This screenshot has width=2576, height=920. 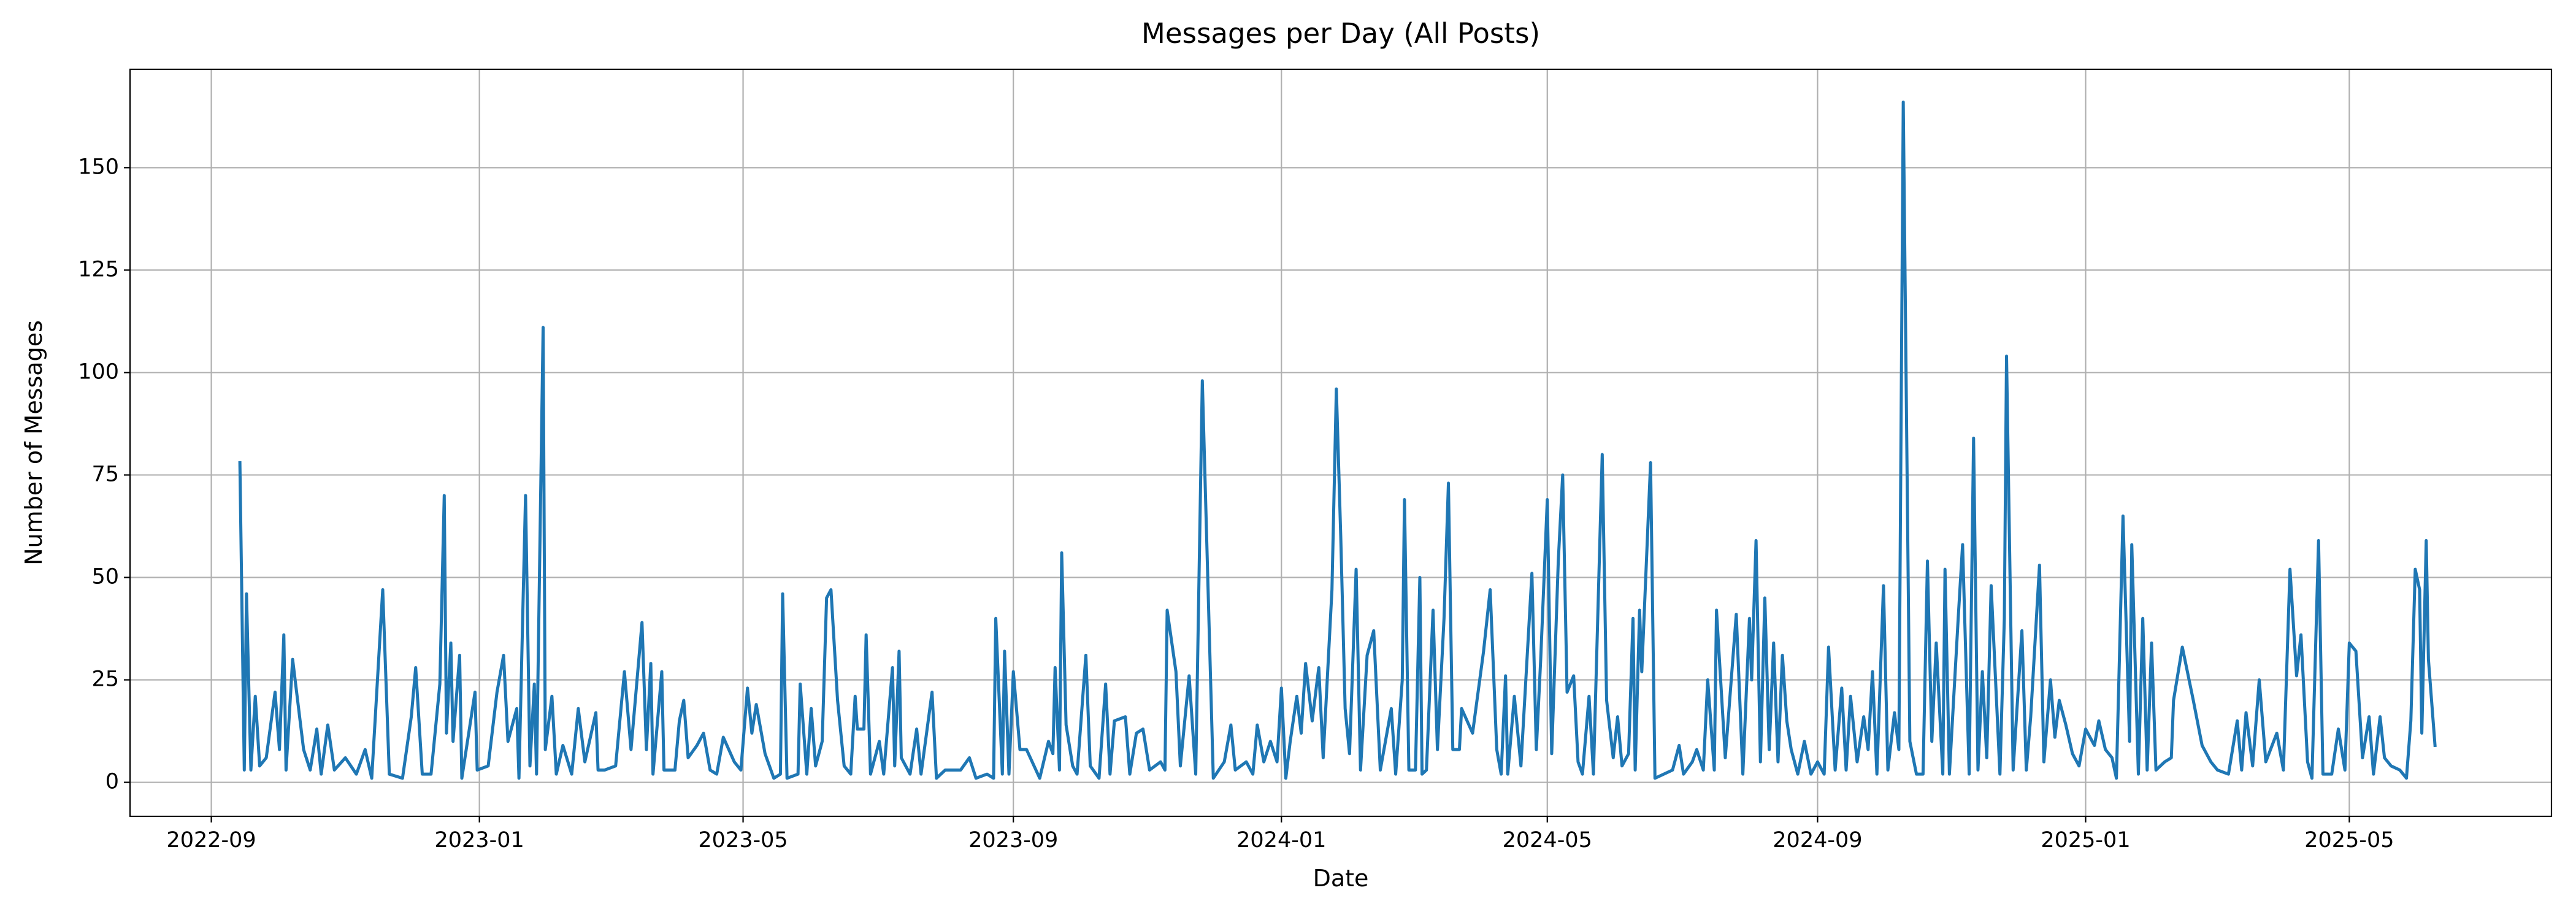 I want to click on x-tick-label: 2024-09, so click(x=1817, y=840).